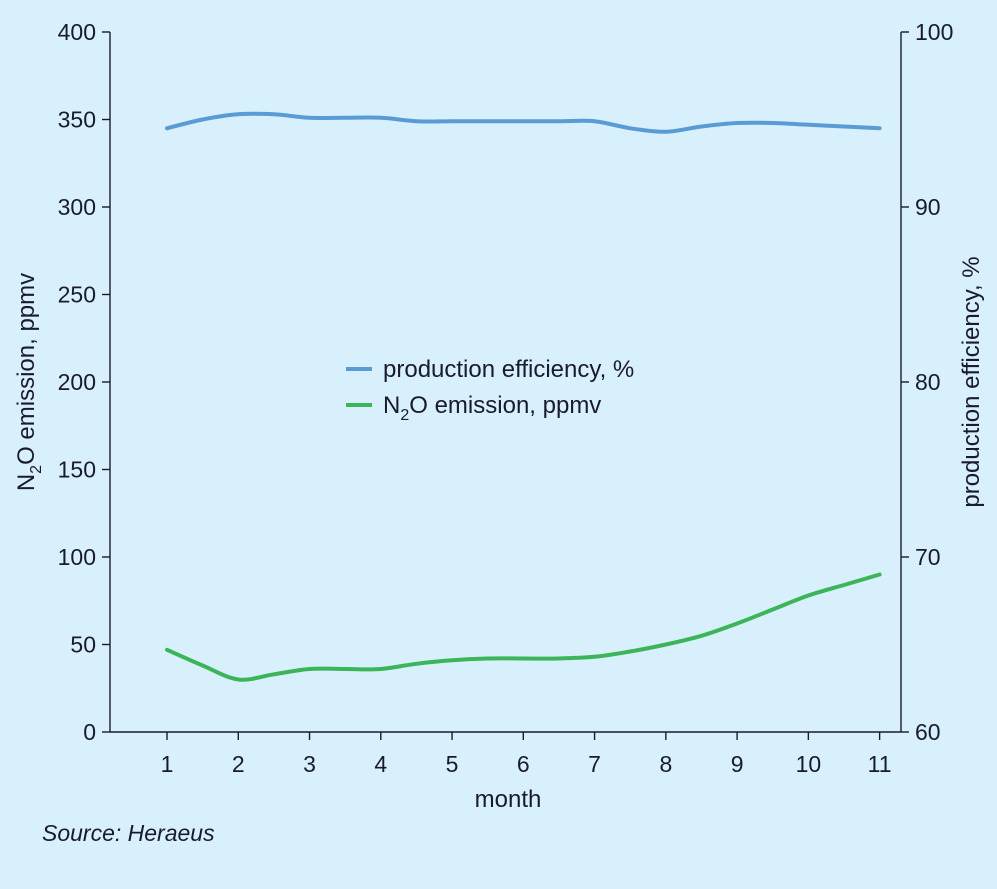  Describe the element at coordinates (380, 764) in the screenshot. I see `x-tick-label: 4` at that location.